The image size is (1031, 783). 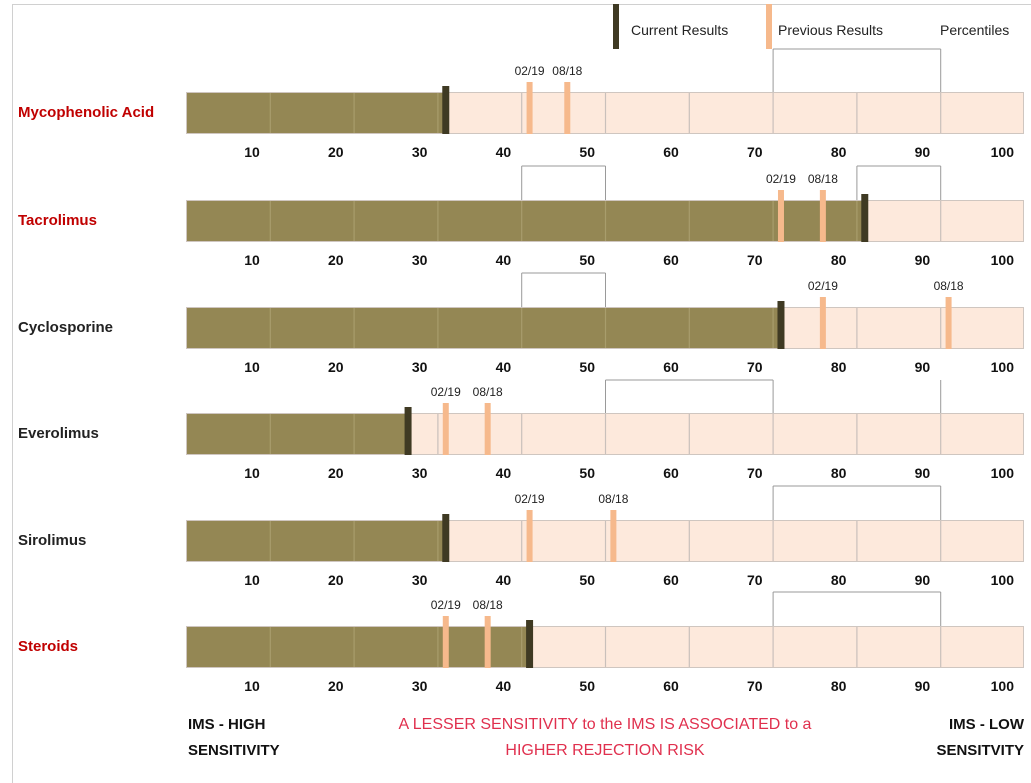 What do you see at coordinates (587, 152) in the screenshot?
I see `mycophenolic-acid-tick-label: 50` at bounding box center [587, 152].